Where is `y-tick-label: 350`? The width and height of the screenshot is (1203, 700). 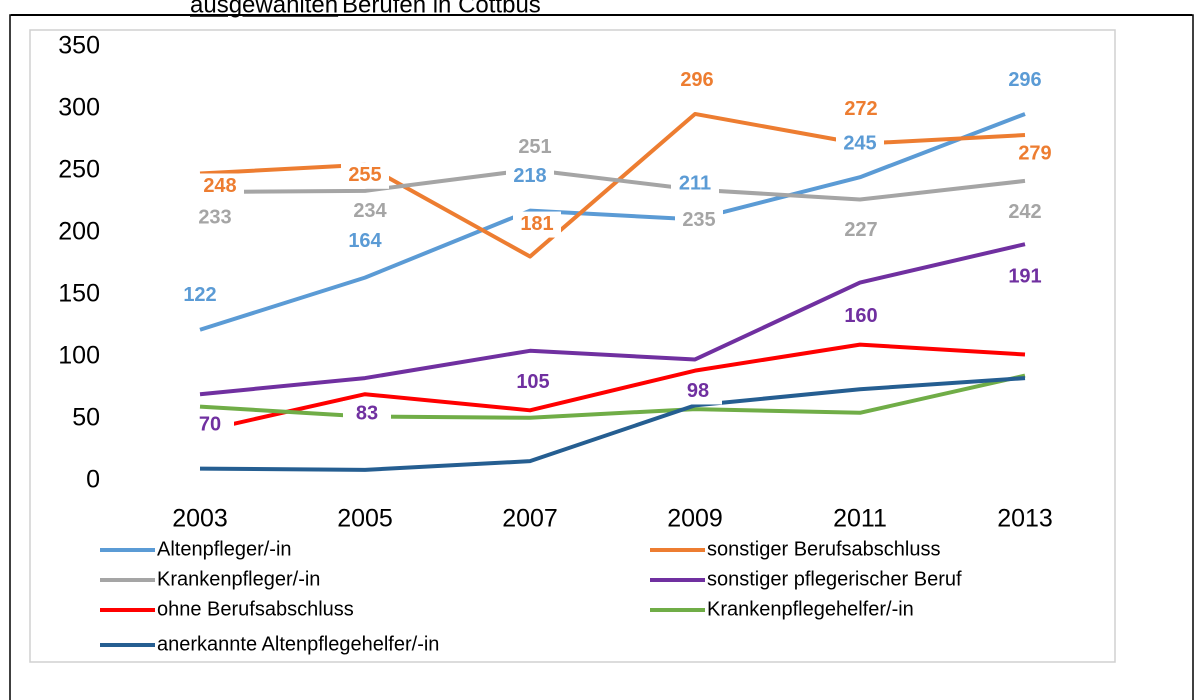 y-tick-label: 350 is located at coordinates (79, 46).